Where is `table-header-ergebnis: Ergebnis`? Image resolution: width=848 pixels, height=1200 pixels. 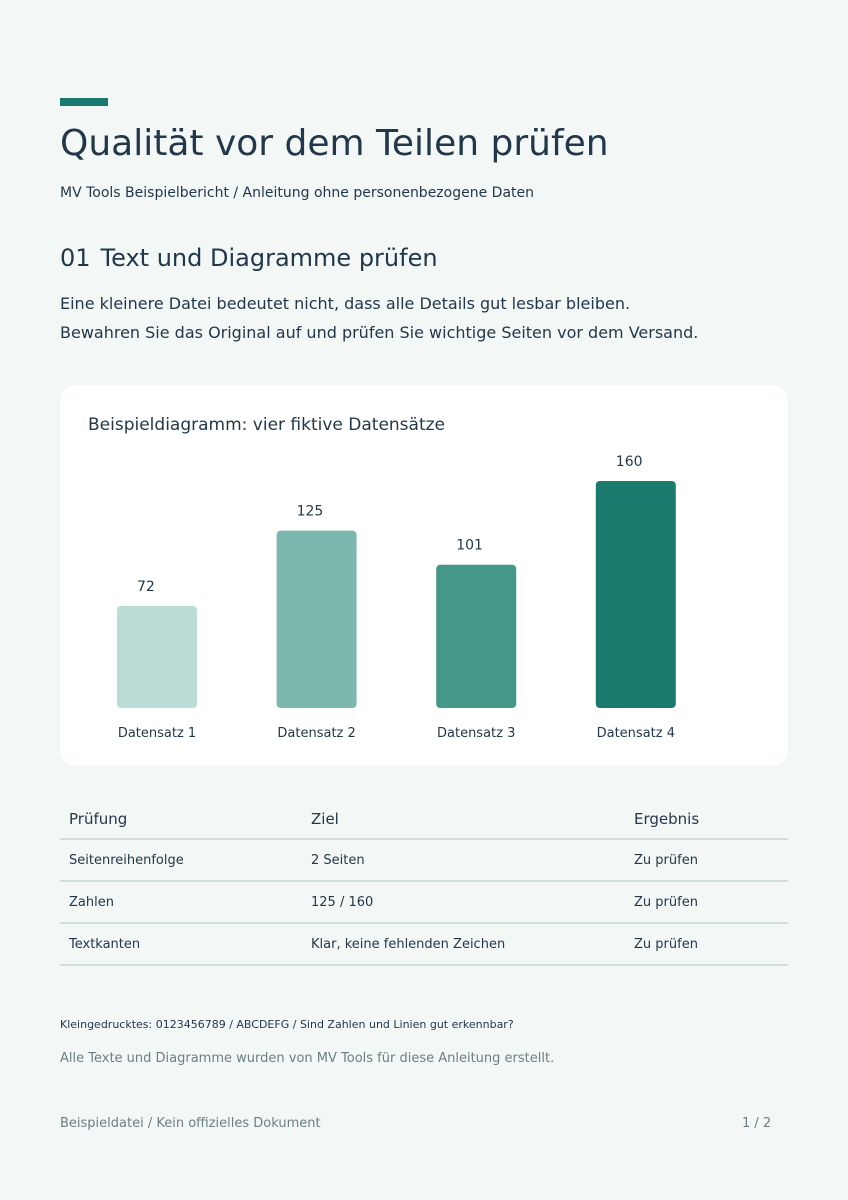
table-header-ergebnis: Ergebnis is located at coordinates (667, 819).